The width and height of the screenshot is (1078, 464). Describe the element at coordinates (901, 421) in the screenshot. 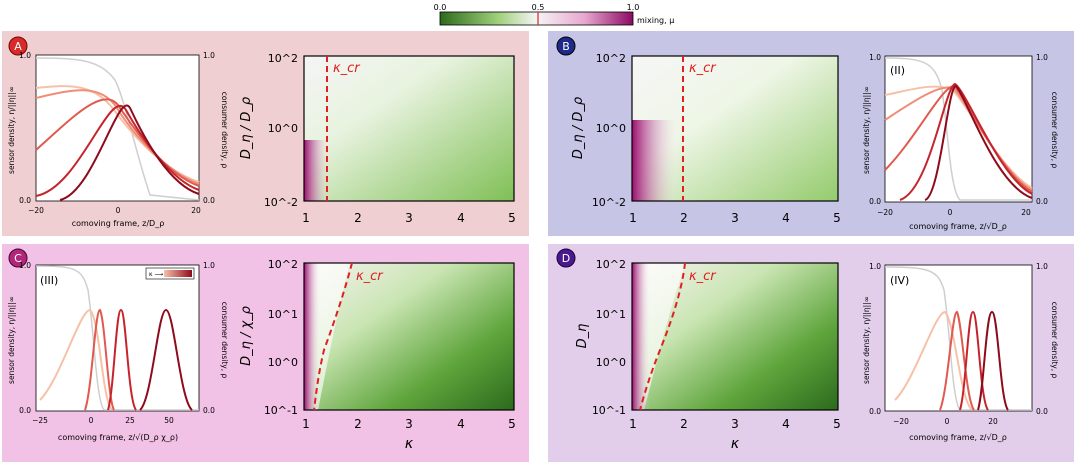

I see `panel-D-xtick-0: −20` at that location.